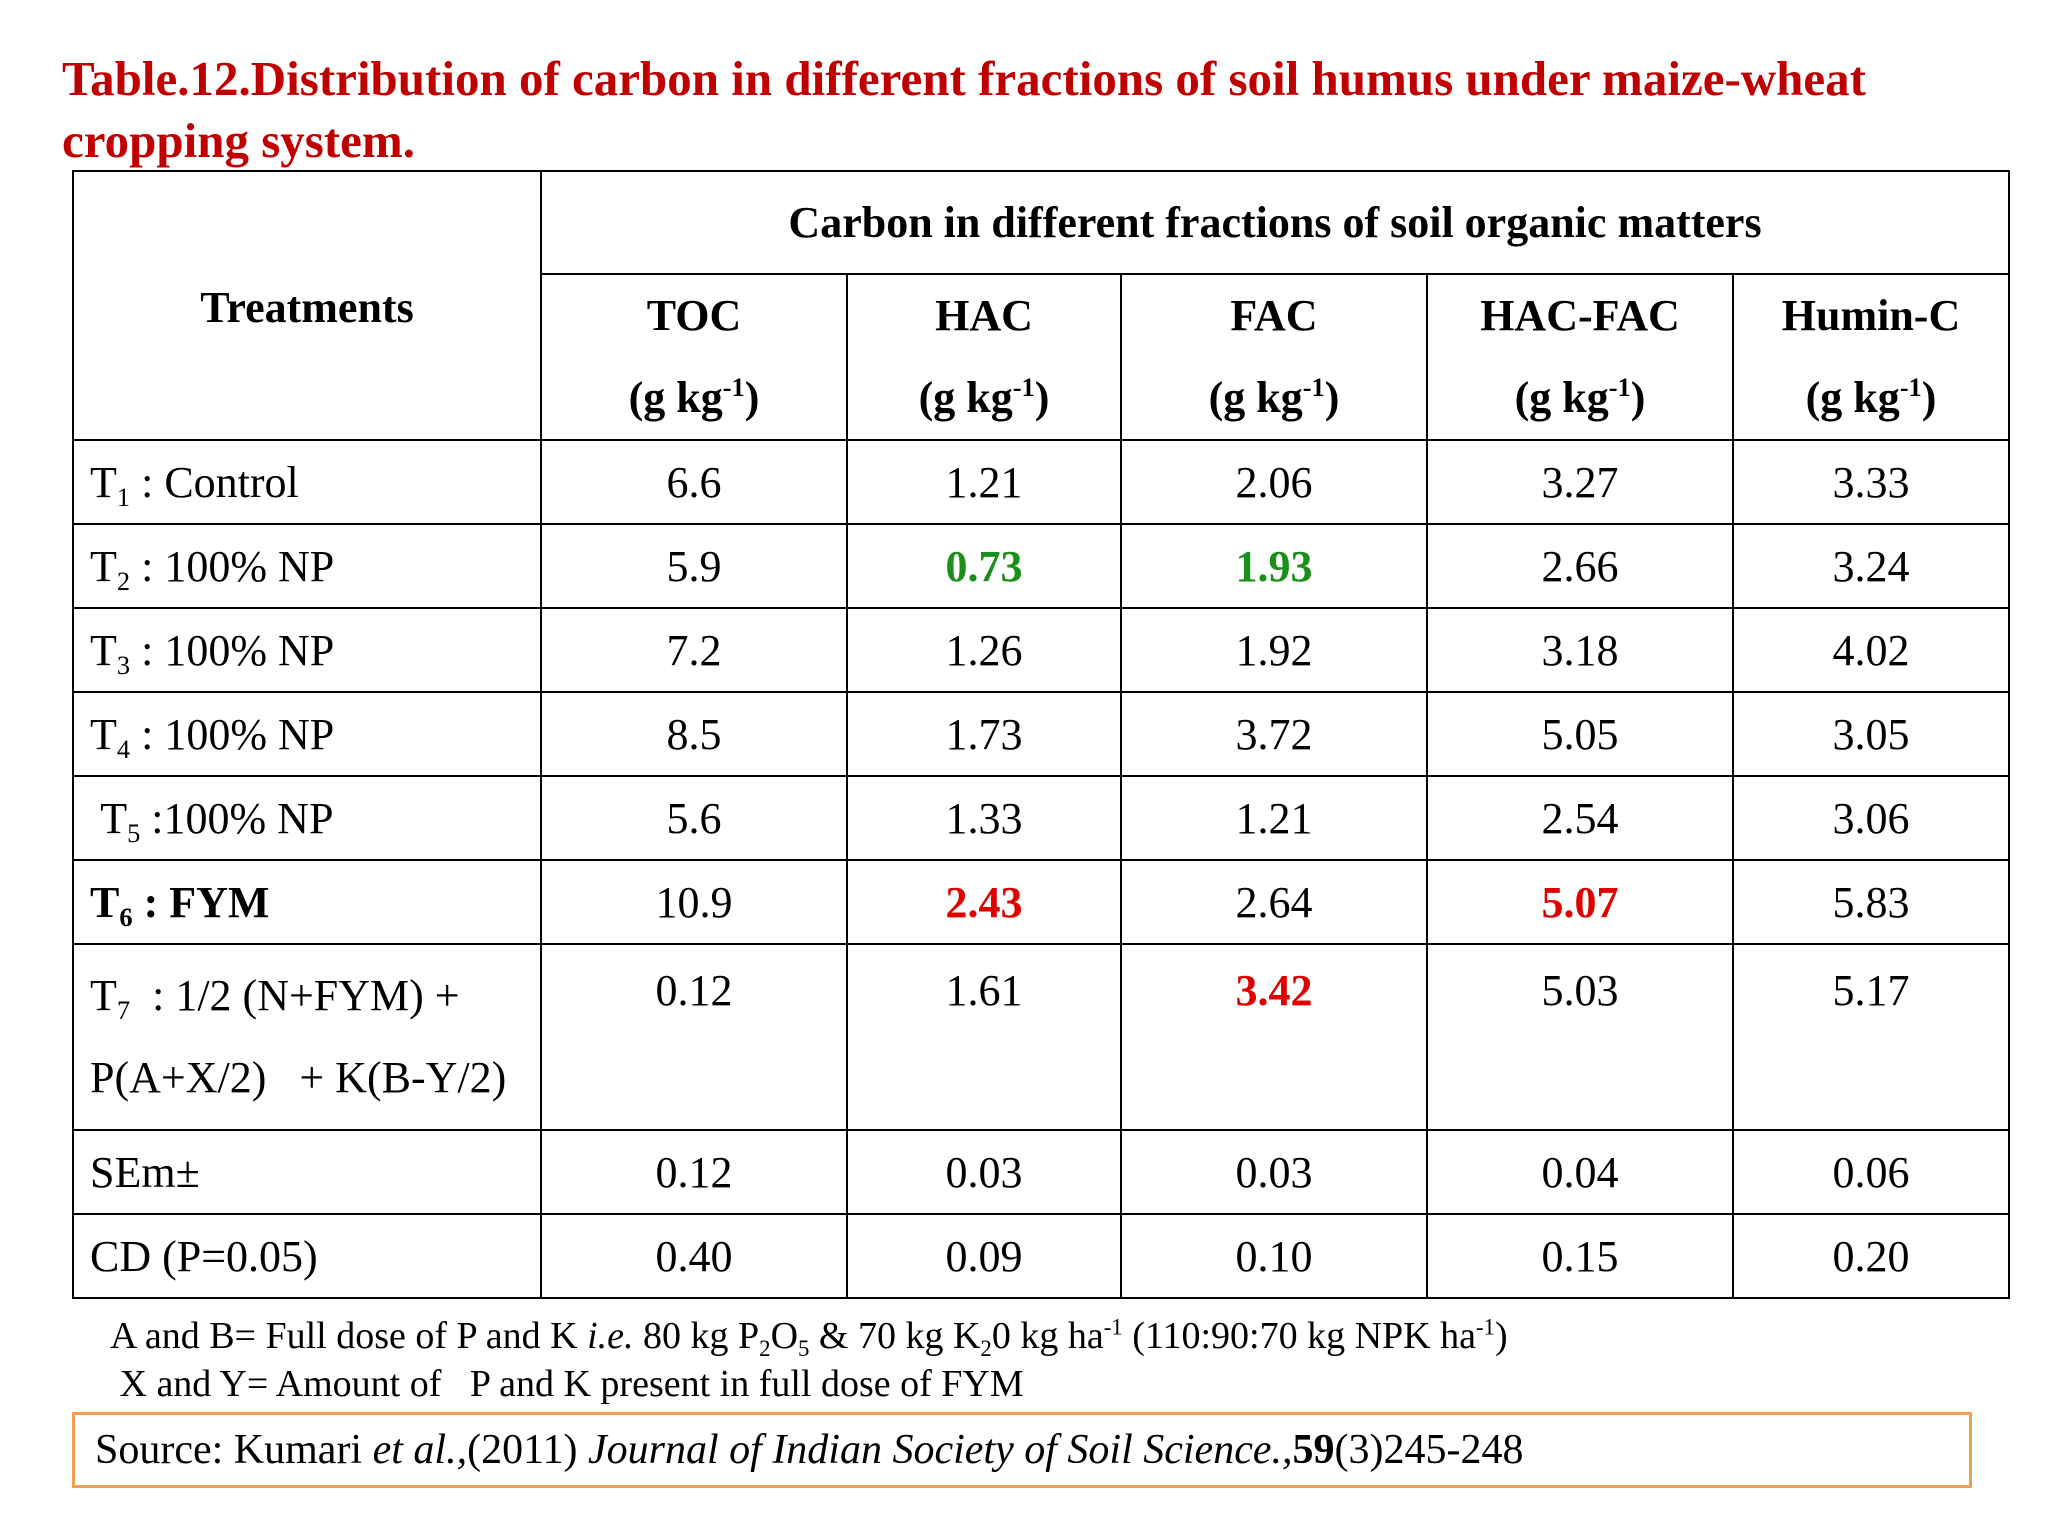 Image resolution: width=2048 pixels, height=1536 pixels. I want to click on treatment-cell: T6 : FYM, so click(307, 902).